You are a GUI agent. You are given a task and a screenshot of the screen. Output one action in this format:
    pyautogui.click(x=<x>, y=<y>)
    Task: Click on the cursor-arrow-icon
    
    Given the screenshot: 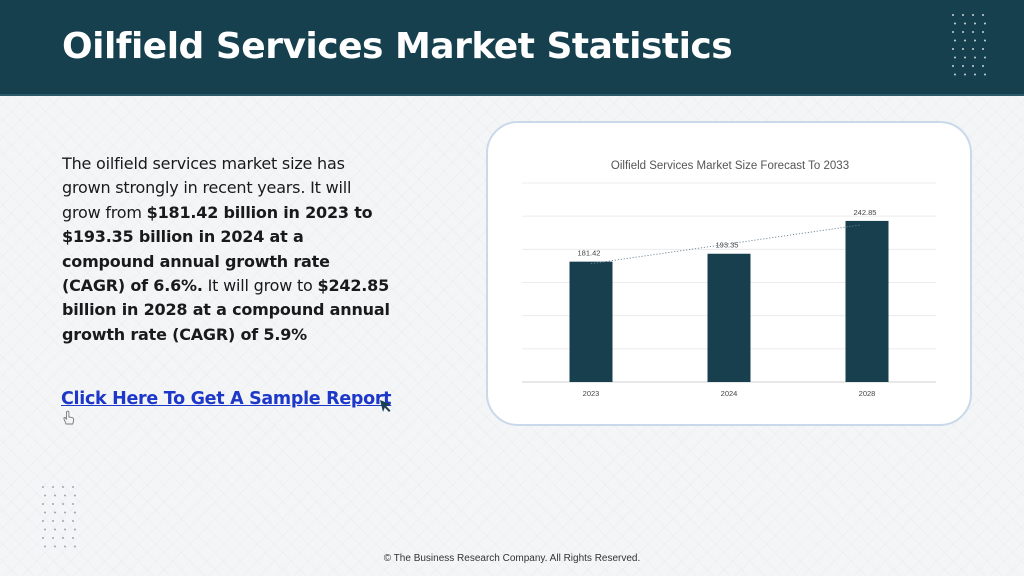 What is the action you would take?
    pyautogui.click(x=385, y=406)
    